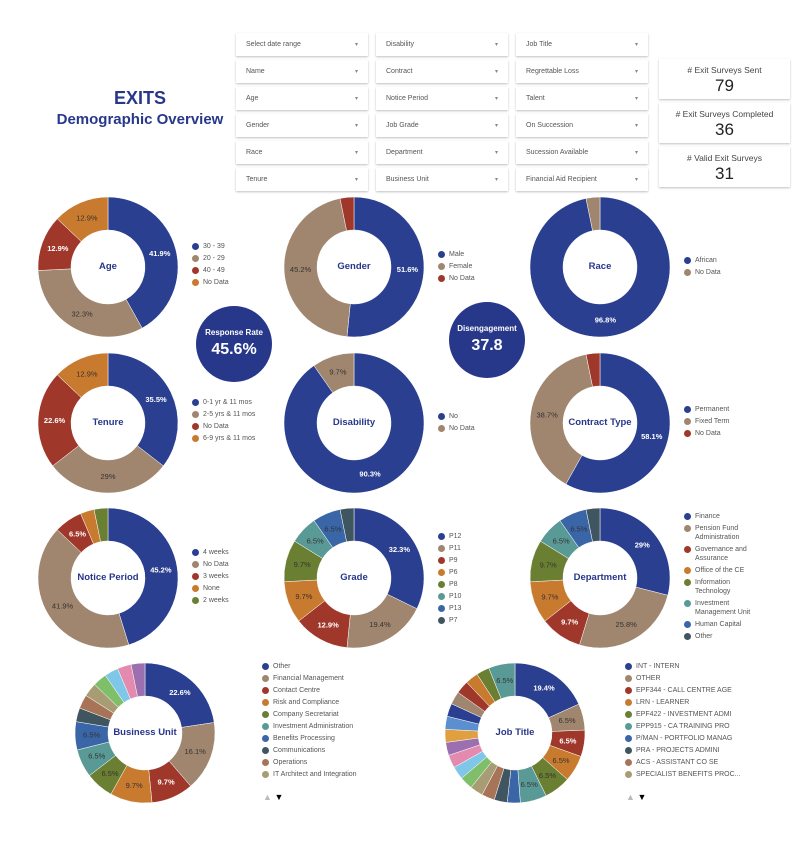 The height and width of the screenshot is (847, 800). What do you see at coordinates (442, 125) in the screenshot?
I see `filter-dropdown-job-grade: Job Grade ▾` at bounding box center [442, 125].